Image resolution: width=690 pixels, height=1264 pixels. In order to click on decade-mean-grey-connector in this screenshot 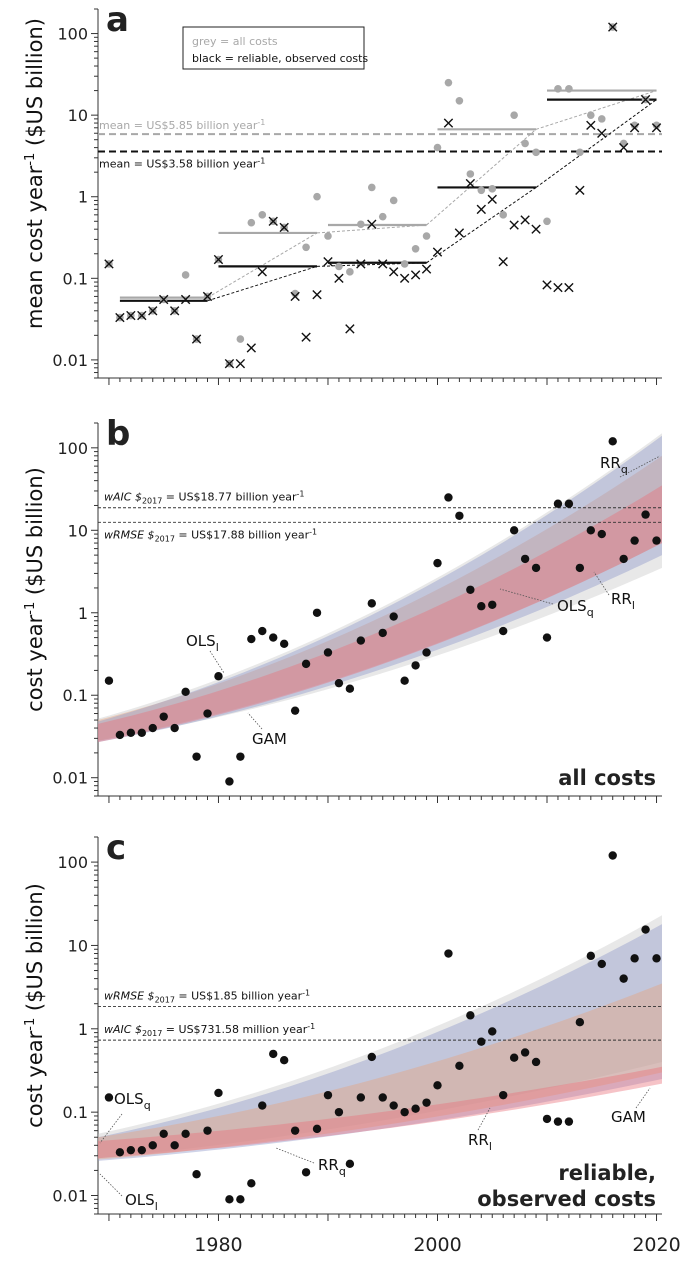, I will do `click(262, 265)`.